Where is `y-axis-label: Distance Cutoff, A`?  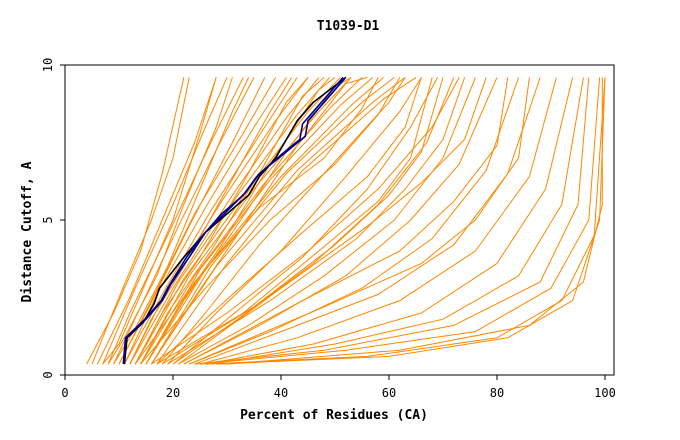 y-axis-label: Distance Cutoff, A is located at coordinates (27, 231).